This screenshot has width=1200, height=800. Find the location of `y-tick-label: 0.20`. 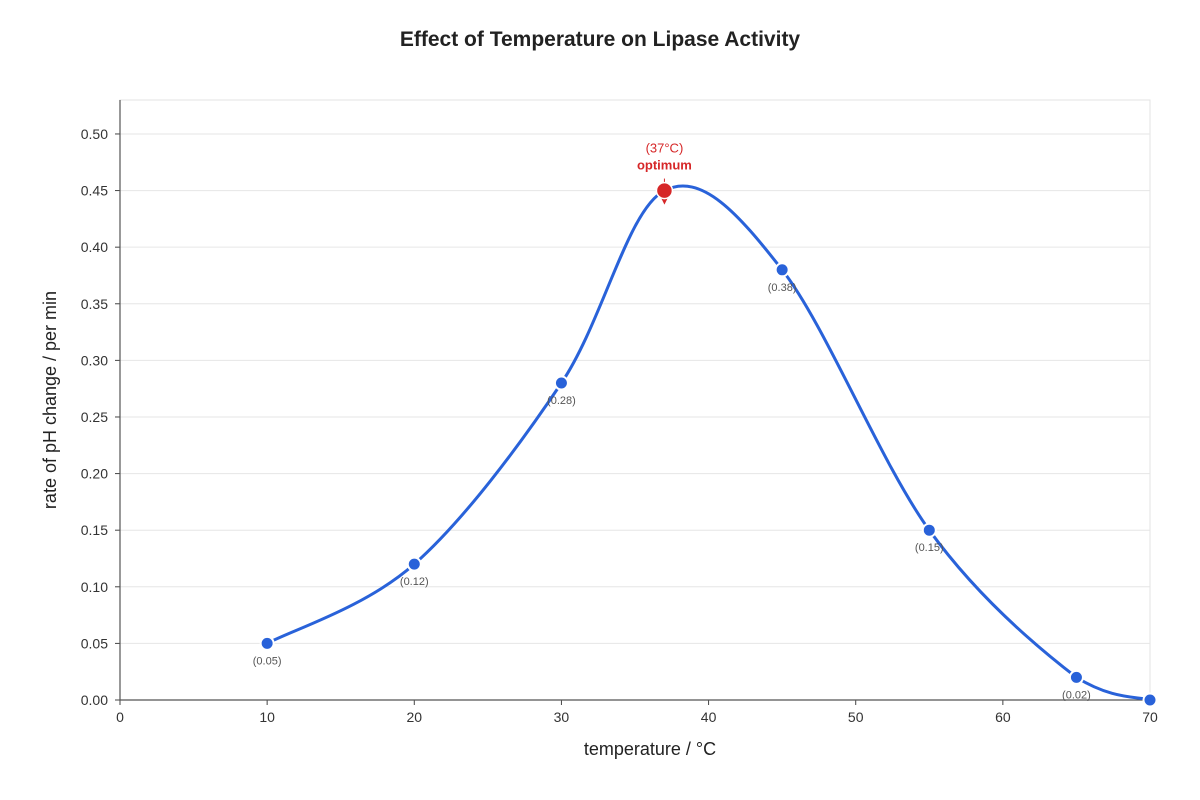

y-tick-label: 0.20 is located at coordinates (94, 474).